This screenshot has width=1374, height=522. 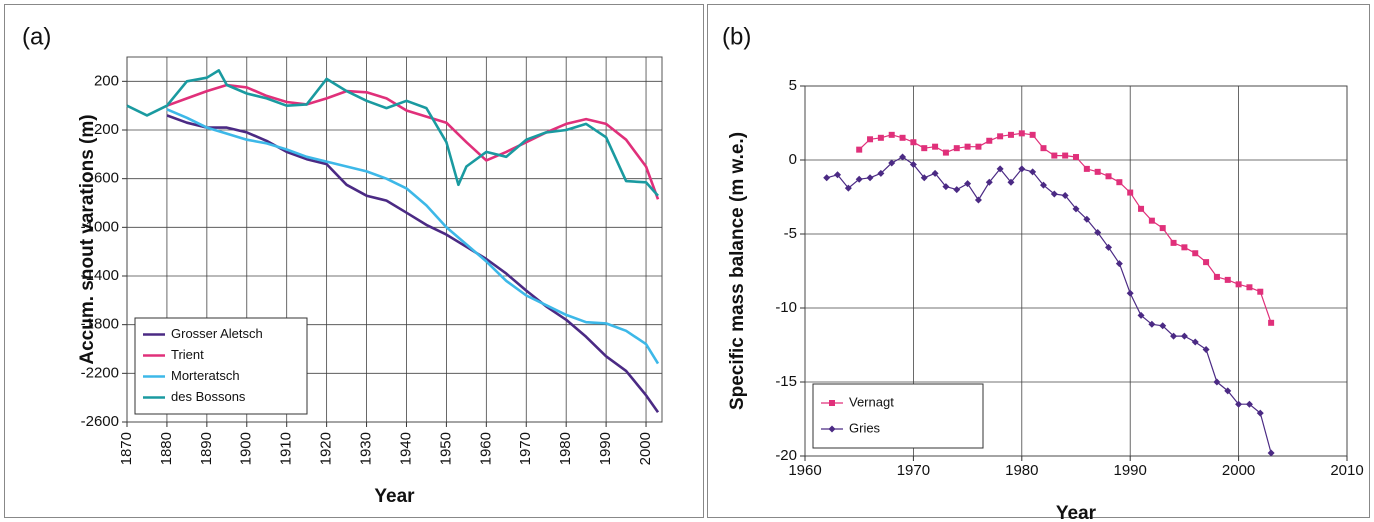 I want to click on x-tick-label: 1880, so click(x=166, y=448).